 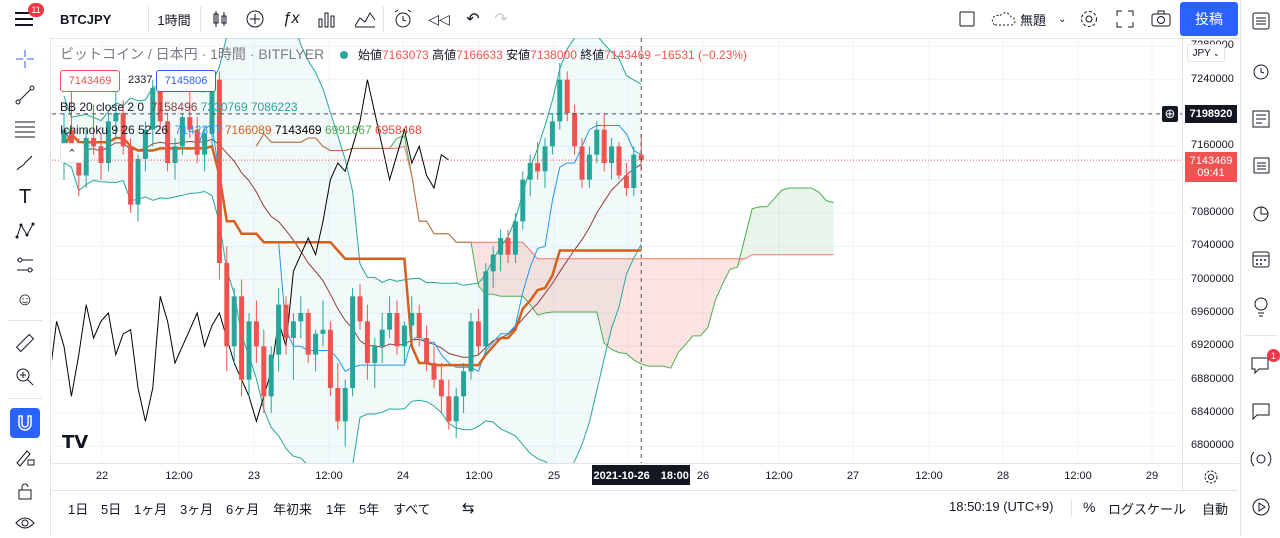 What do you see at coordinates (1033, 20) in the screenshot?
I see `layout-name: 無題` at bounding box center [1033, 20].